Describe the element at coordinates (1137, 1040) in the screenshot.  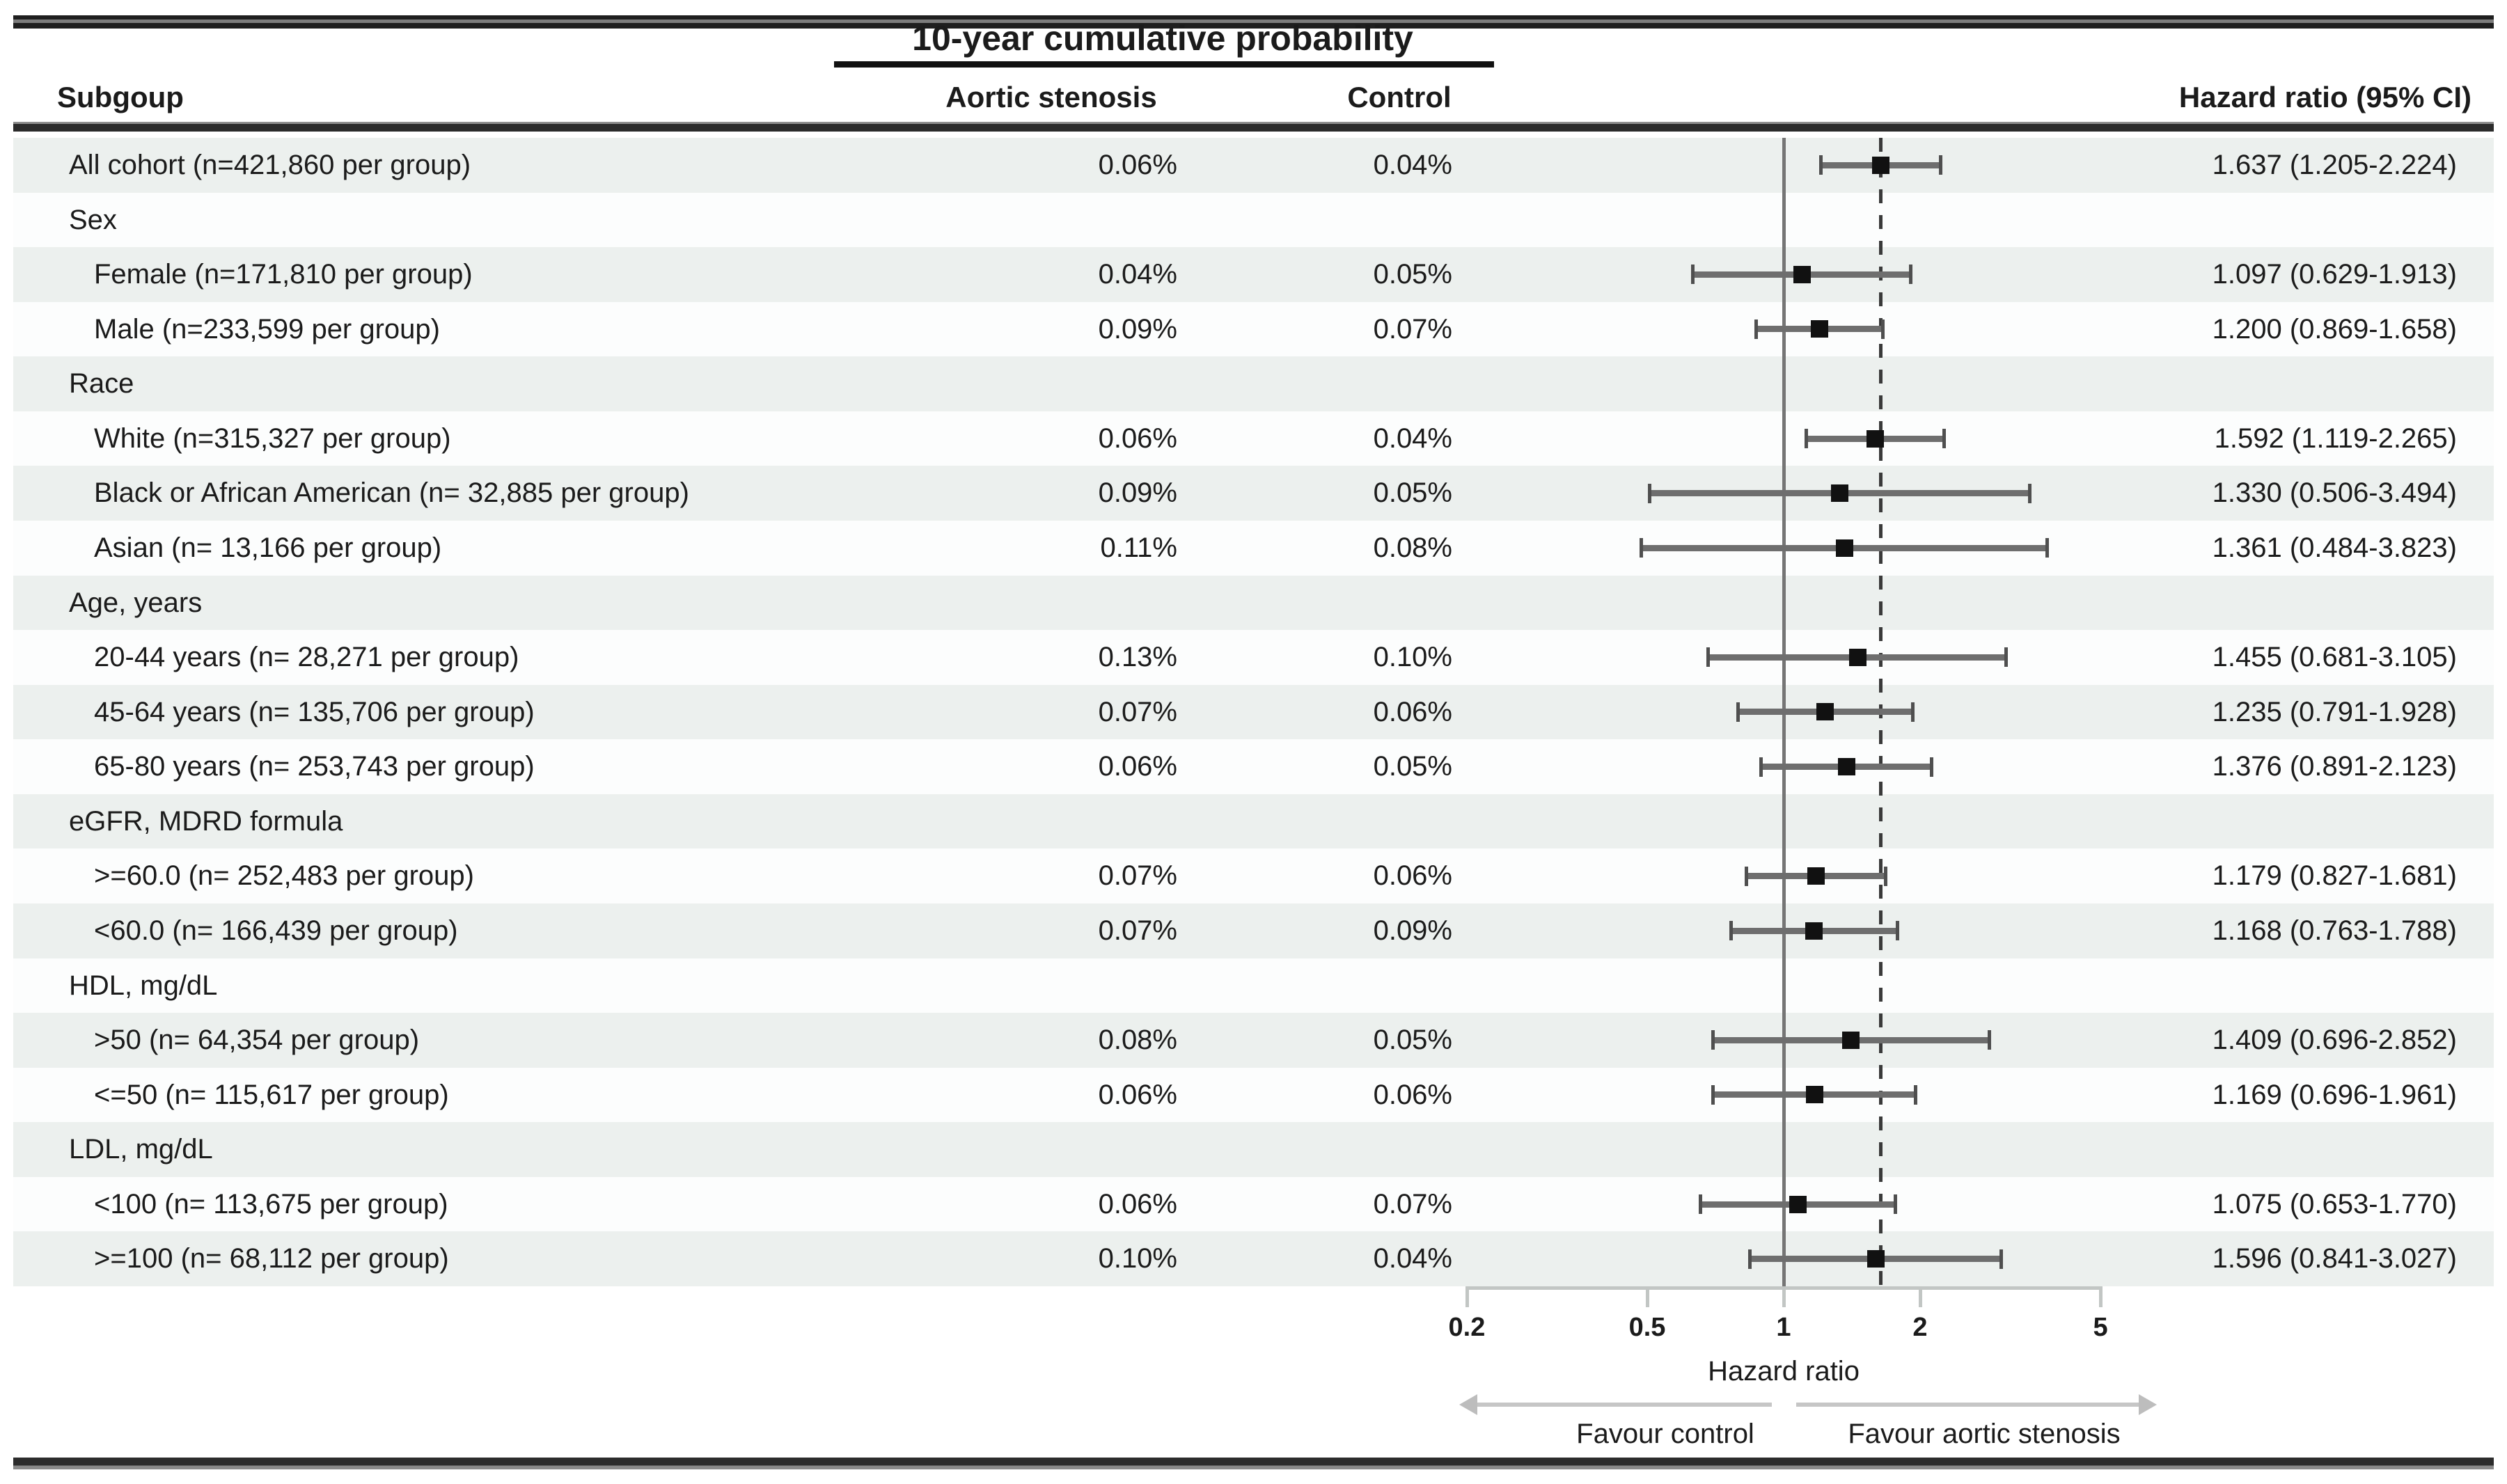
I see `aortic-stenosis-value: 0.08%` at that location.